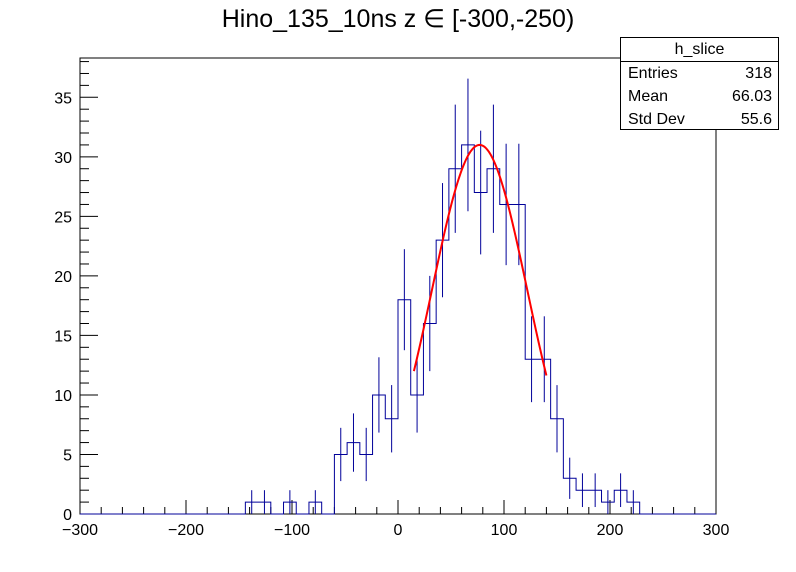 This screenshot has width=796, height=572. What do you see at coordinates (63, 158) in the screenshot?
I see `y-tick-label: 30` at bounding box center [63, 158].